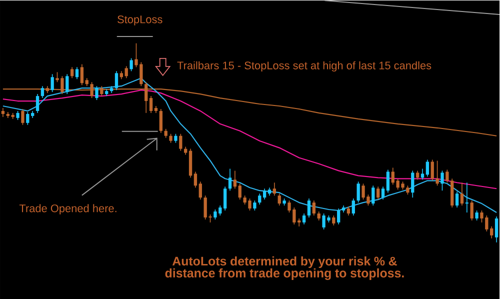 This screenshot has width=500, height=299. What do you see at coordinates (304, 66) in the screenshot?
I see `annotation: Trailbars 15 - StopLoss set at high of last 15 candles` at bounding box center [304, 66].